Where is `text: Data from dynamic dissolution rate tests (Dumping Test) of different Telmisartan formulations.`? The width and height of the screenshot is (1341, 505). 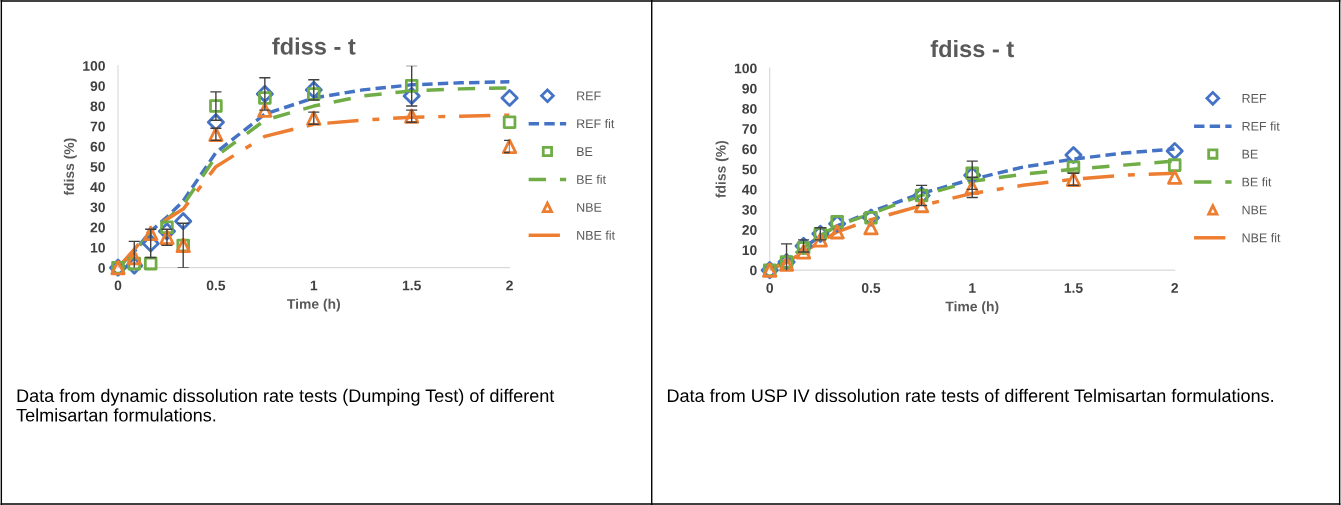
text: Data from dynamic dissolution rate tests (Dumping Test) of different Telmisartan formulations. is located at coordinates (285, 405).